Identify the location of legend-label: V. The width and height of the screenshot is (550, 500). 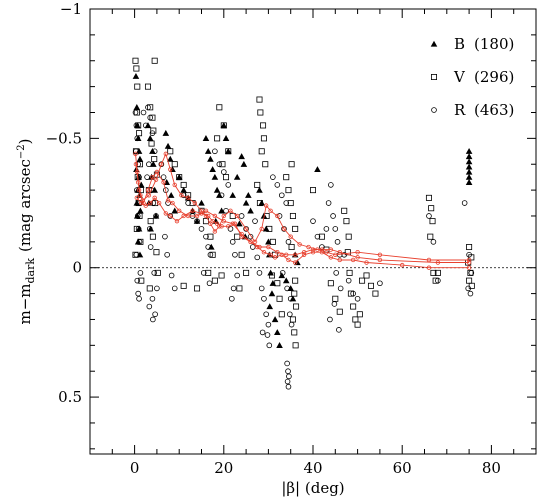
(459, 77).